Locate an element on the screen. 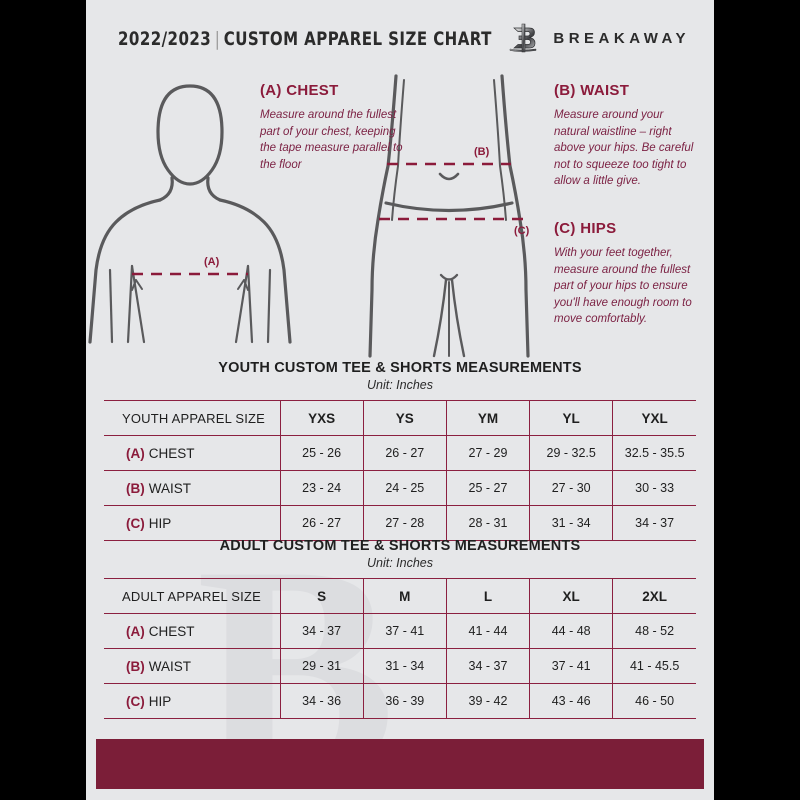  youth-cell-0-4: 32.5 - 35.5 is located at coordinates (654, 453).